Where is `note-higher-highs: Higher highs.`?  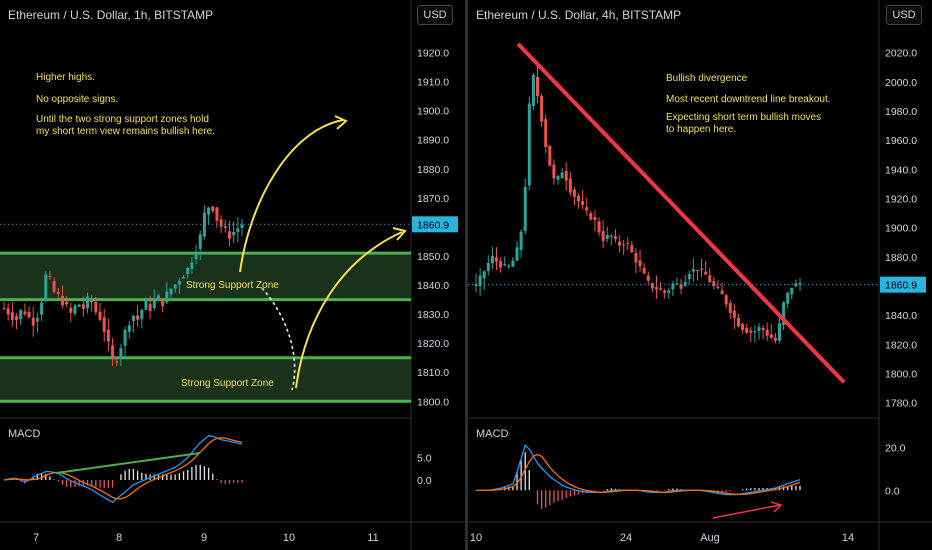
note-higher-highs: Higher highs. is located at coordinates (65, 77).